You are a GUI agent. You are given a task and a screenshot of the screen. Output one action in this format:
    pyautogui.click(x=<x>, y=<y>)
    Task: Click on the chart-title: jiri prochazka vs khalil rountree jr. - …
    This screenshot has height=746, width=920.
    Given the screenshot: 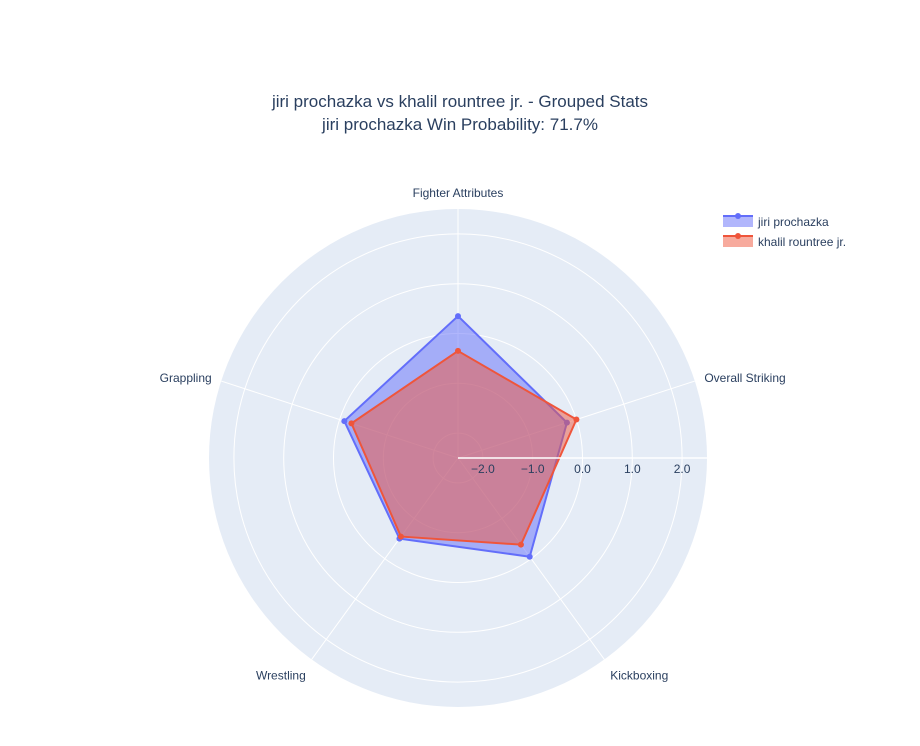 What is the action you would take?
    pyautogui.click(x=460, y=101)
    